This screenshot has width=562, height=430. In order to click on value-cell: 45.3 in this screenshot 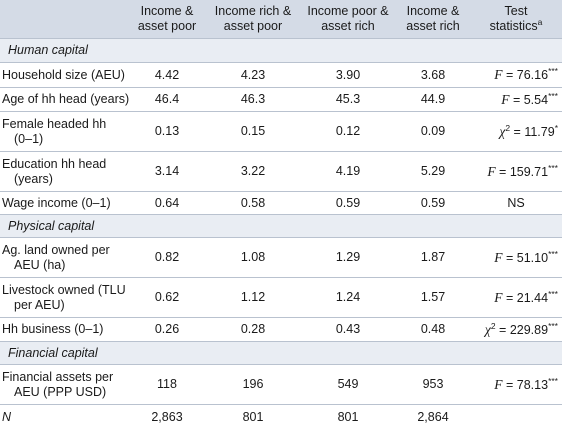, I will do `click(348, 99)`.